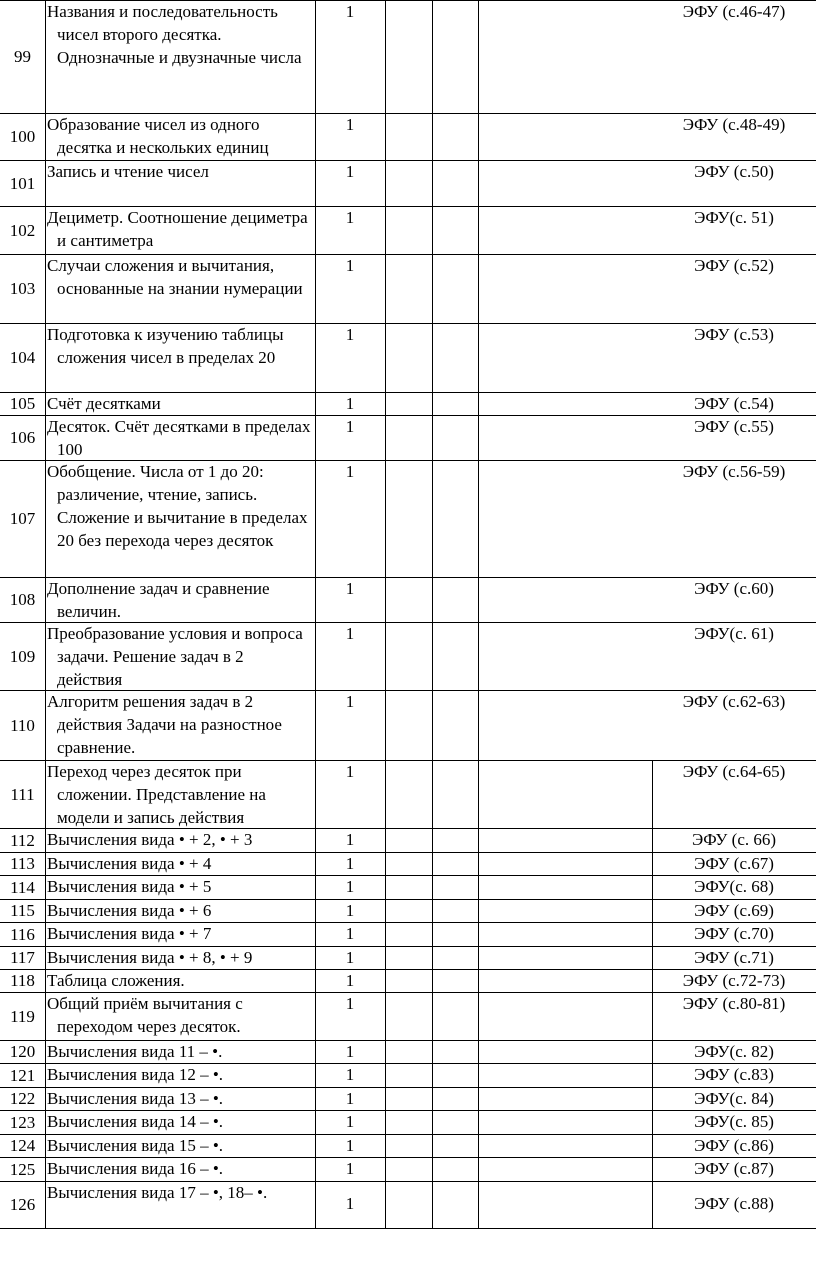 The image size is (816, 1268). I want to click on topic: Десяток. Счёт десятками в пределах 100, so click(179, 438).